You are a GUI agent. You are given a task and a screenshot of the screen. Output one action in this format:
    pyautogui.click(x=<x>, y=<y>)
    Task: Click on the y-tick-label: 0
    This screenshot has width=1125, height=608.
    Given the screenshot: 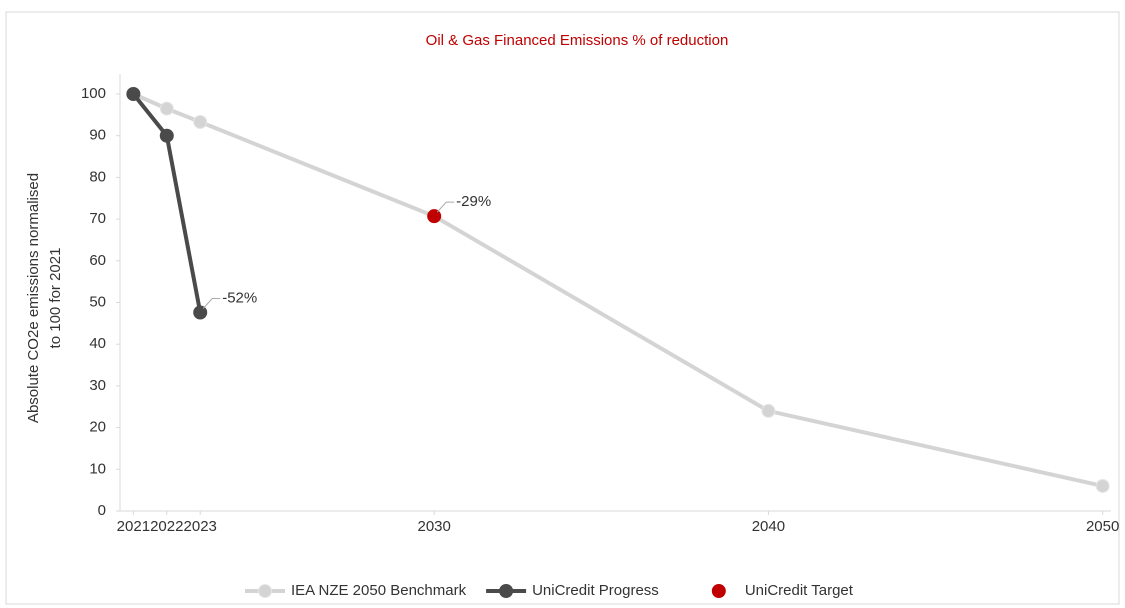 What is the action you would take?
    pyautogui.click(x=102, y=510)
    